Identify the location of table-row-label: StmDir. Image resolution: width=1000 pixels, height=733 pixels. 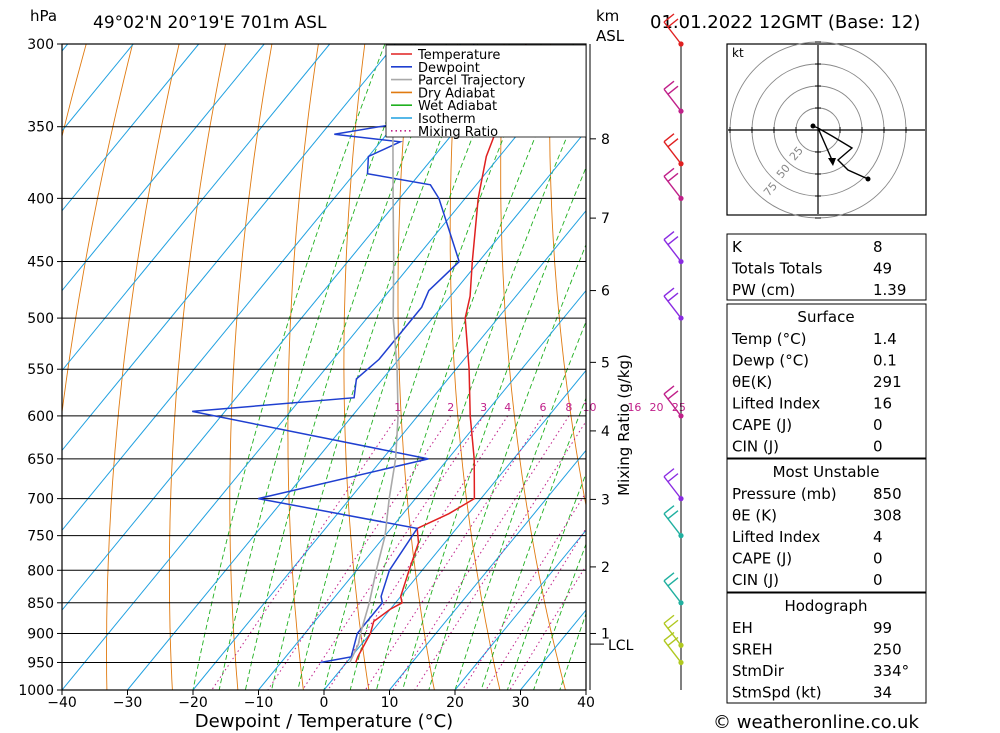
(758, 671).